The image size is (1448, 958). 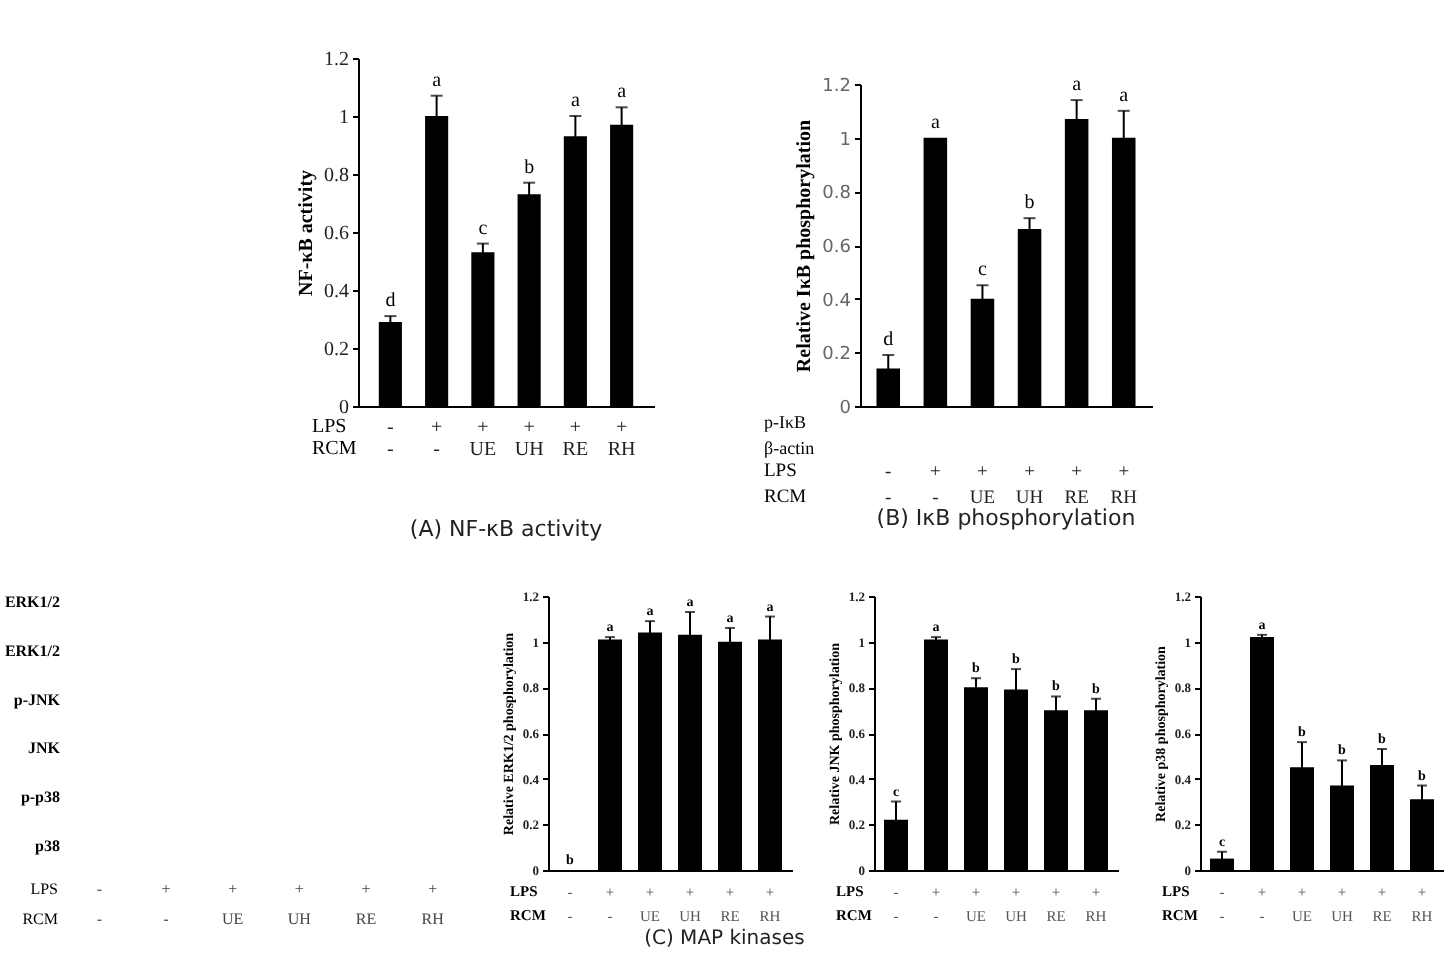 I want to click on text: p-JNK, so click(x=37, y=699).